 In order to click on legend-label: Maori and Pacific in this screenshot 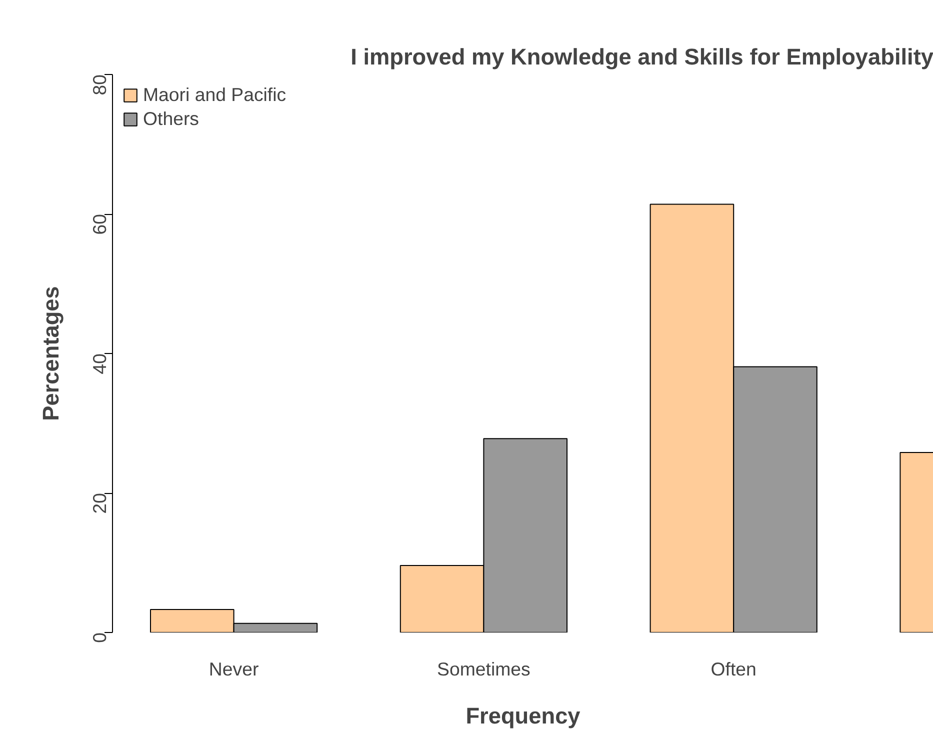, I will do `click(214, 95)`.